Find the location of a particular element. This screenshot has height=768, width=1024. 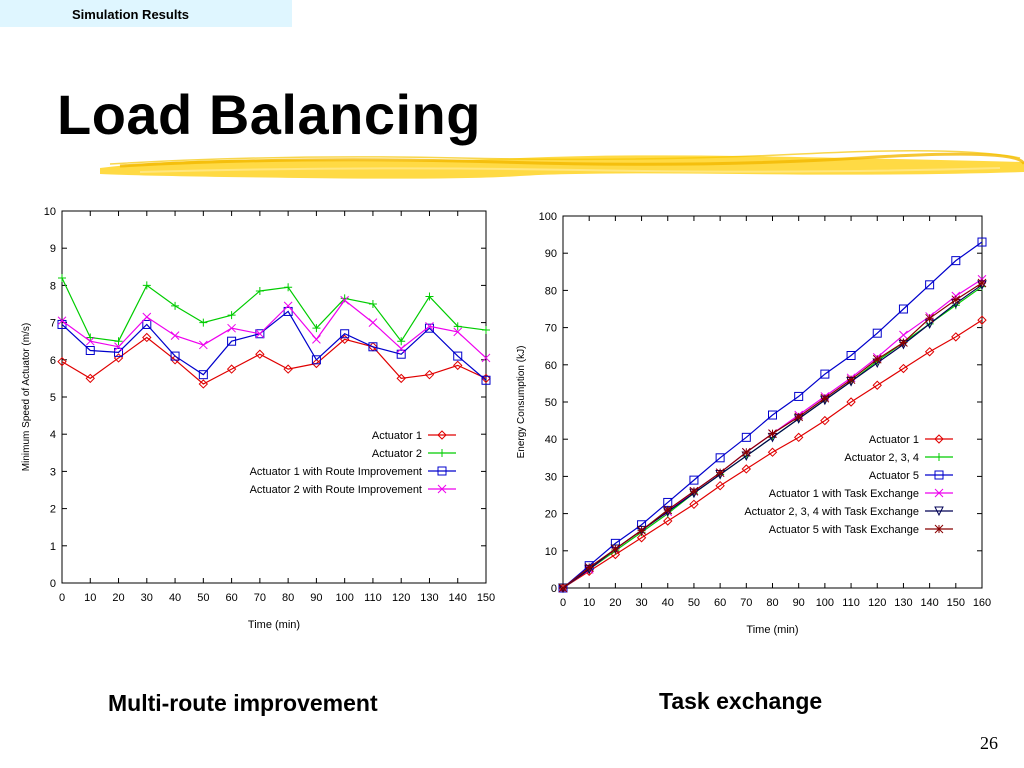

x-tick-label: 140 is located at coordinates (929, 603).